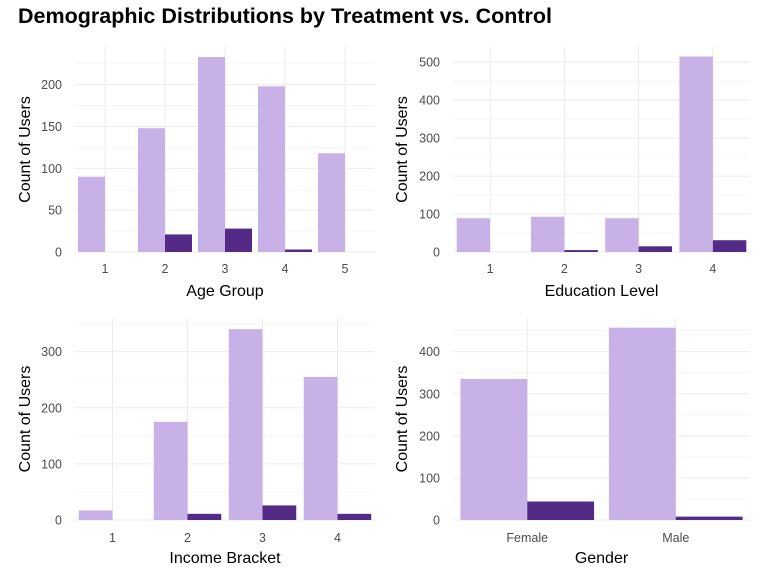 The image size is (764, 579). What do you see at coordinates (55, 211) in the screenshot?
I see `y-tick-label: 50` at bounding box center [55, 211].